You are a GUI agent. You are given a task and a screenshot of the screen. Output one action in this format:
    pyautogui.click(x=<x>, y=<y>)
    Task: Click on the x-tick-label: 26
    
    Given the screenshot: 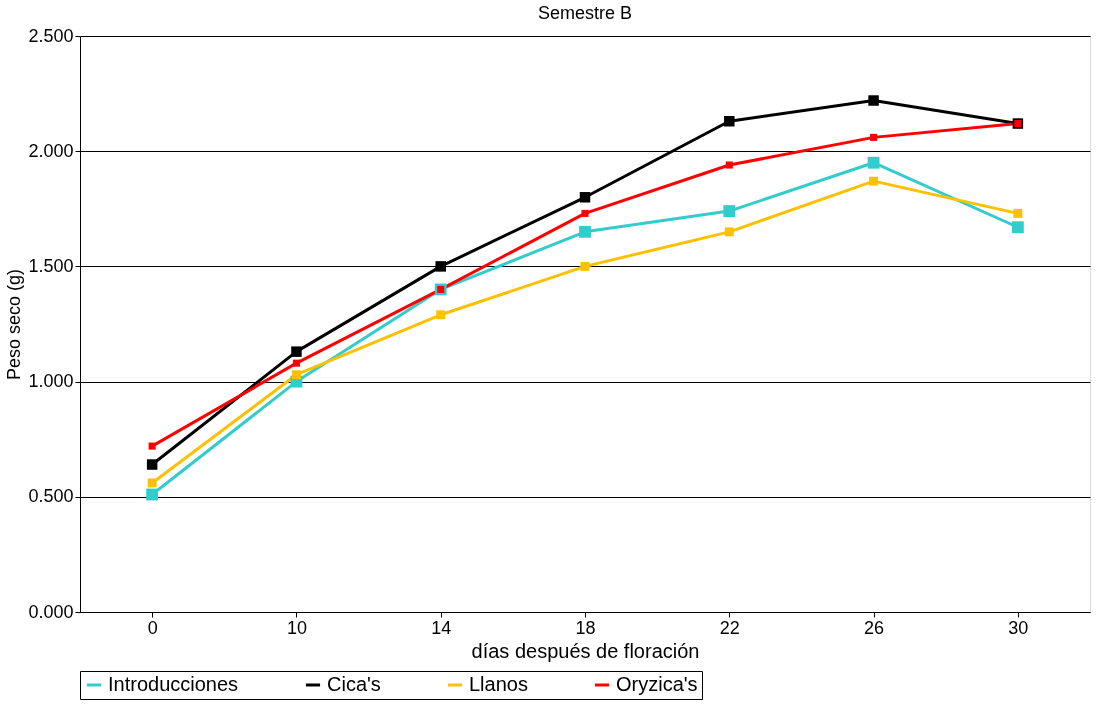 What is the action you would take?
    pyautogui.click(x=874, y=627)
    